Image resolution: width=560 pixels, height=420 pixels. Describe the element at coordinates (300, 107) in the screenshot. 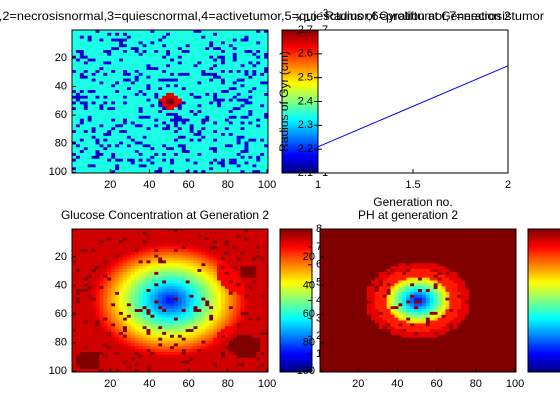

I see `colorbar-cell` at that location.